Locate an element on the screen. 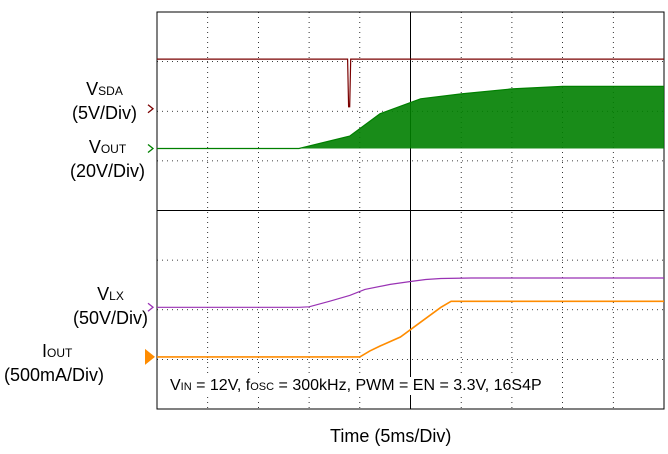 The width and height of the screenshot is (668, 454). series-vout-envelope is located at coordinates (410, 117).